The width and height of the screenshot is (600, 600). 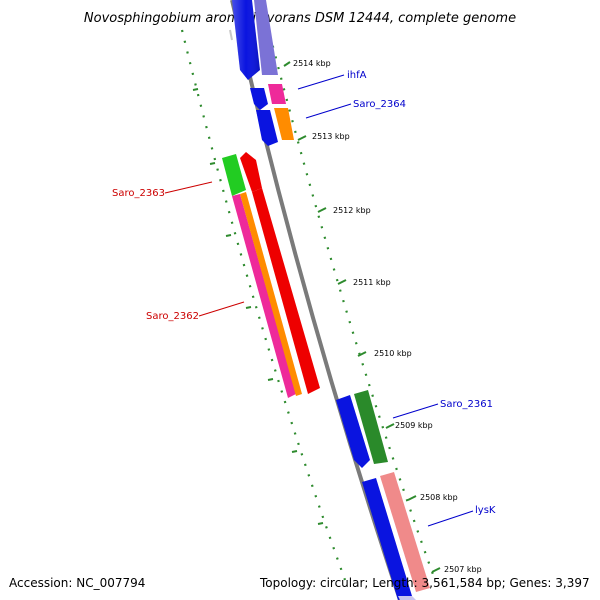 I want to click on accession-text: Accession: NC_007794, so click(x=77, y=583).